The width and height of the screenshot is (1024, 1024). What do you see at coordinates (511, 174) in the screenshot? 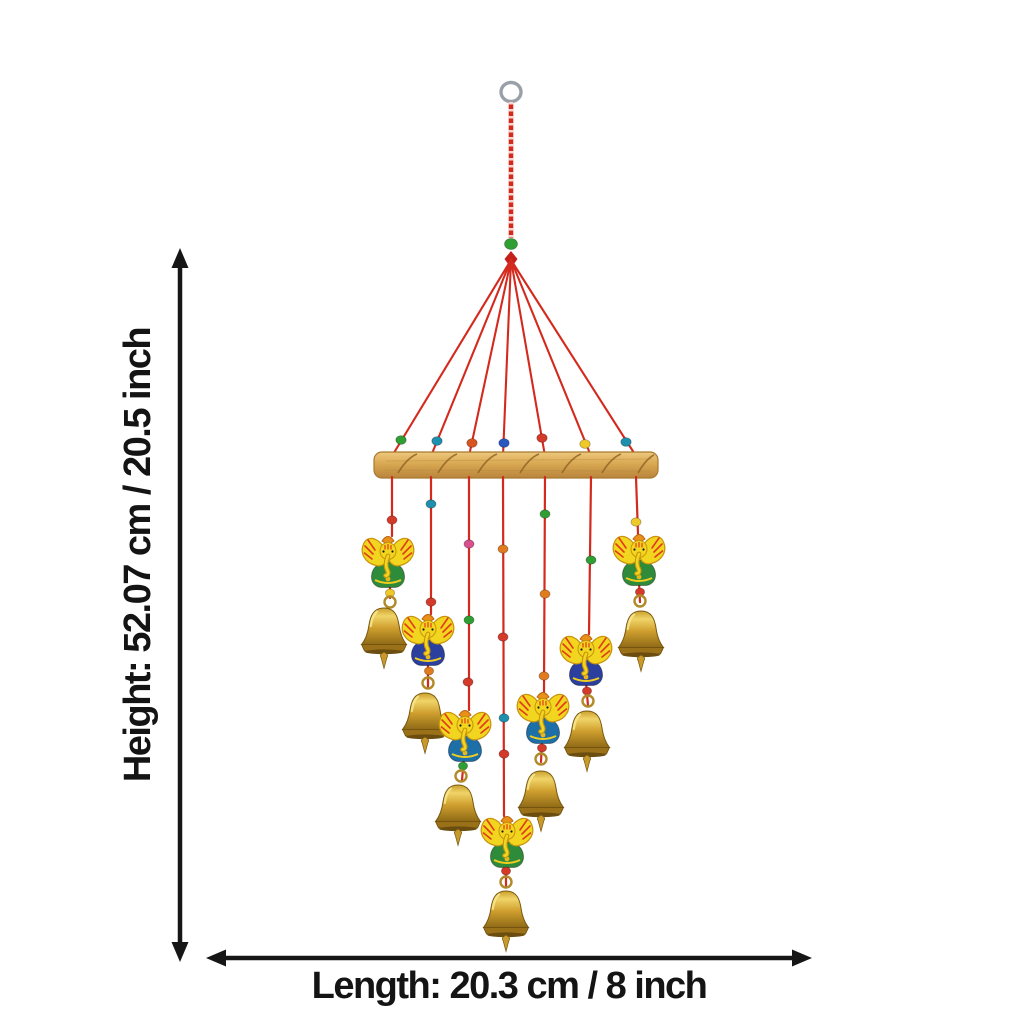
I see `hanger` at bounding box center [511, 174].